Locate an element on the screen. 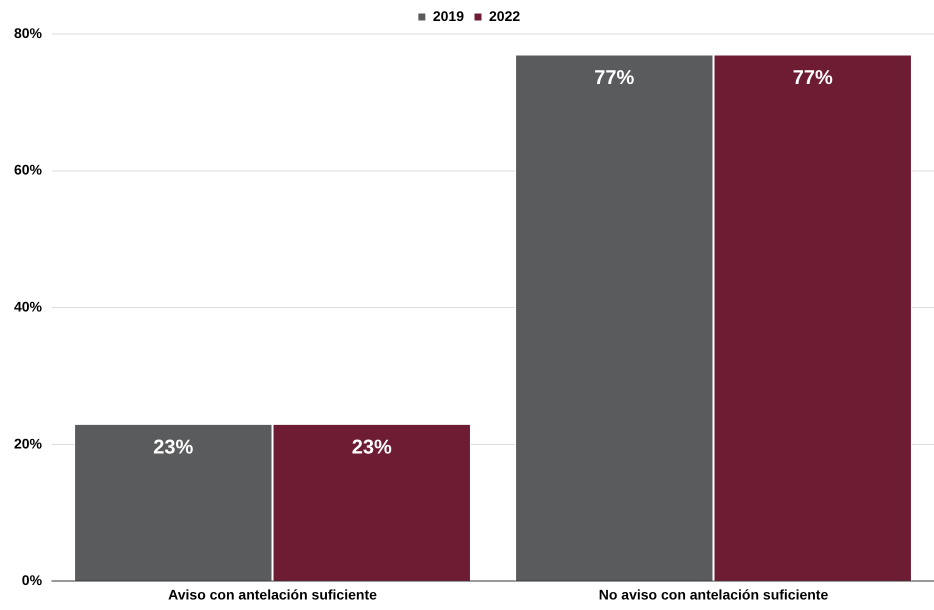 The image size is (934, 610). legend-label: 2022 is located at coordinates (504, 16).